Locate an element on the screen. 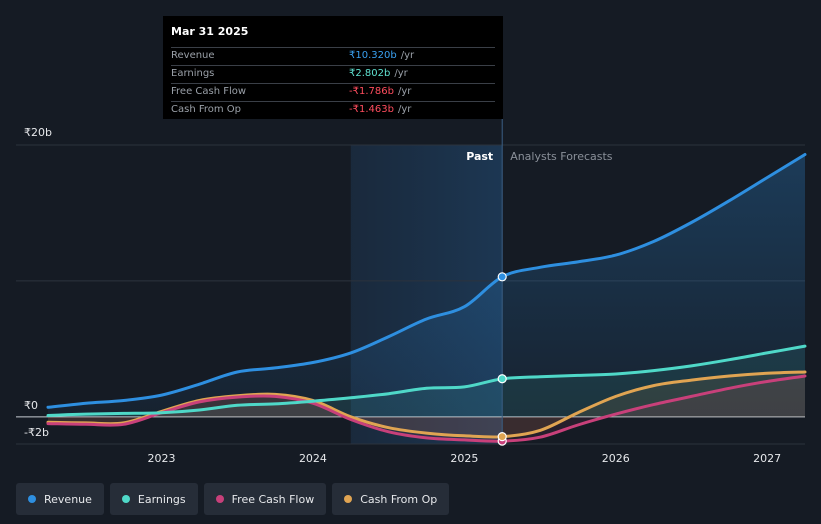 The height and width of the screenshot is (524, 821). series-line-earnings is located at coordinates (426, 380).